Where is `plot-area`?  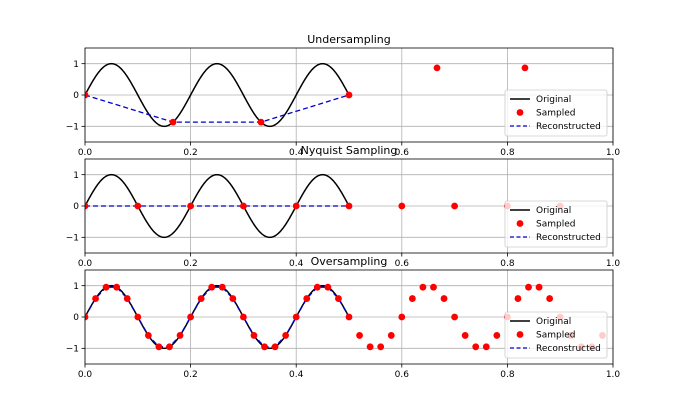 plot-area is located at coordinates (307, 95).